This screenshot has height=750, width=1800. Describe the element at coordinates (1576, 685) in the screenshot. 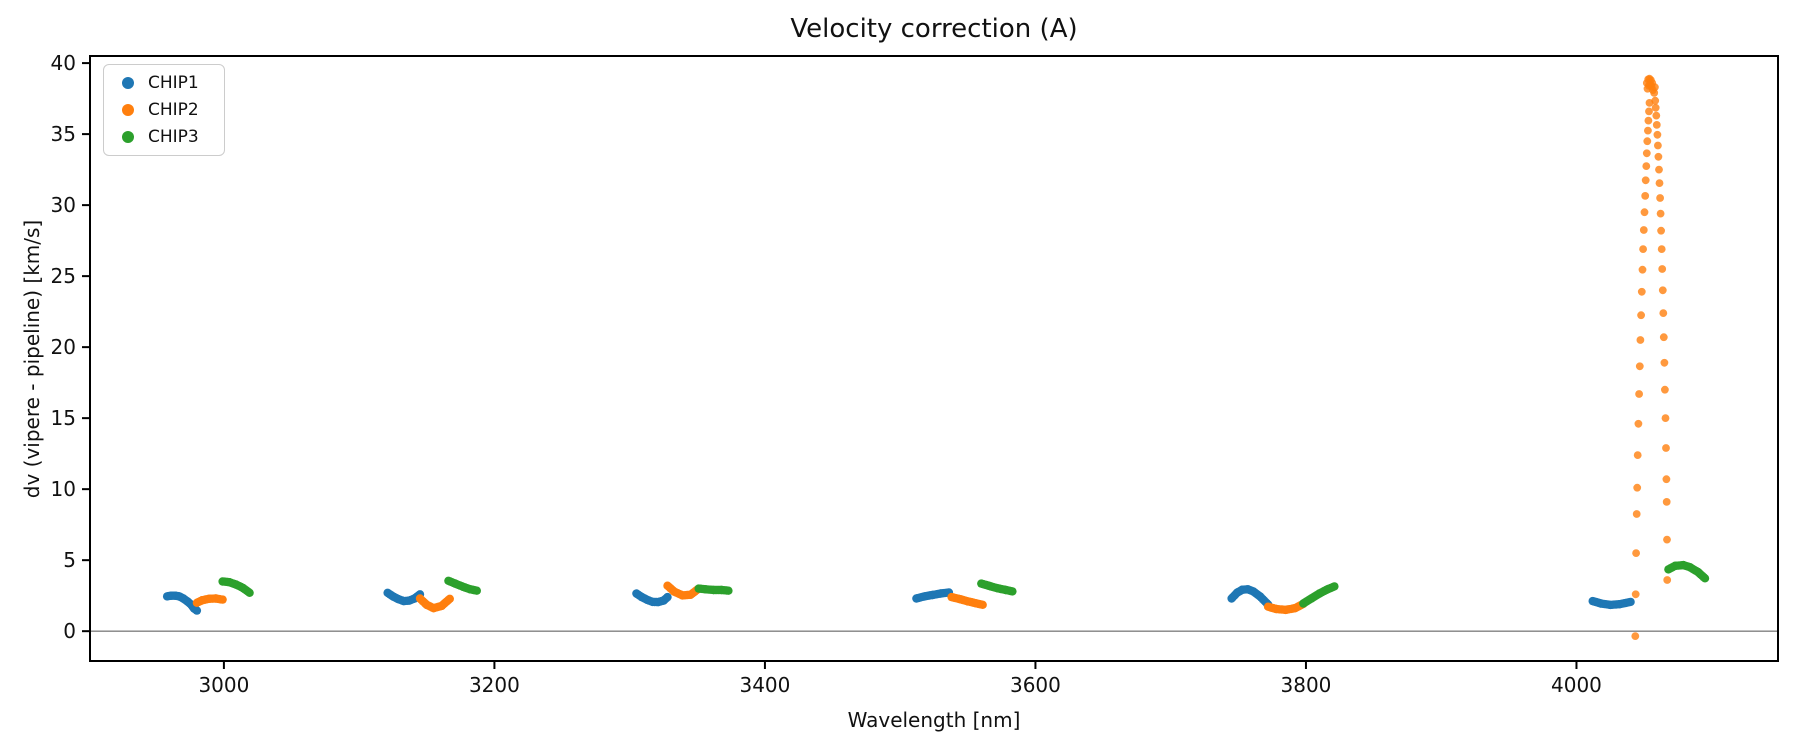

I see `x-tick-label: 4000` at that location.